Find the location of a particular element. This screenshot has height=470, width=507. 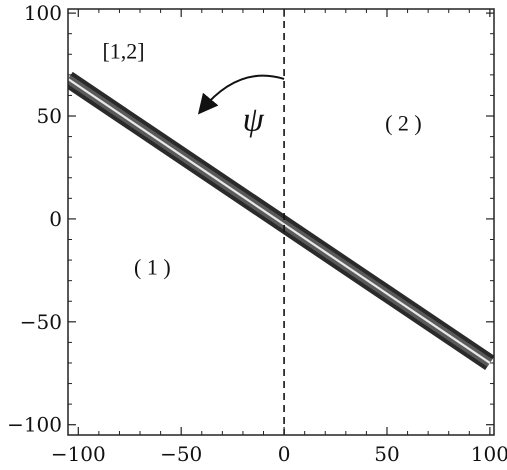

annotation-0: [1,2] is located at coordinates (123, 50).